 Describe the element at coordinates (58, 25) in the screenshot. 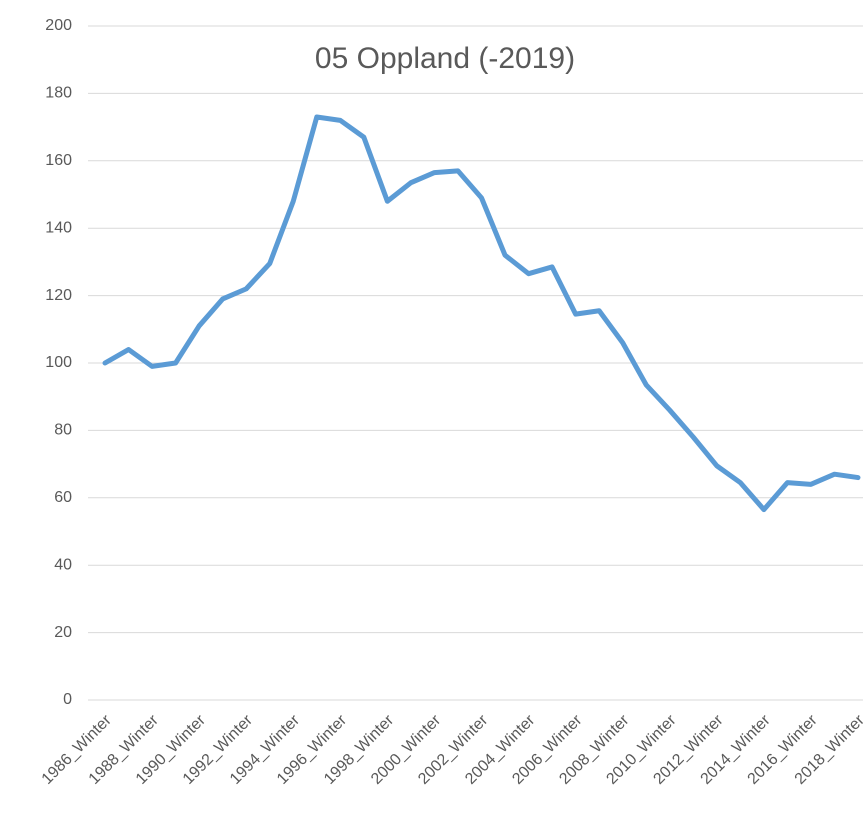

I see `y-tick-label: 200` at that location.